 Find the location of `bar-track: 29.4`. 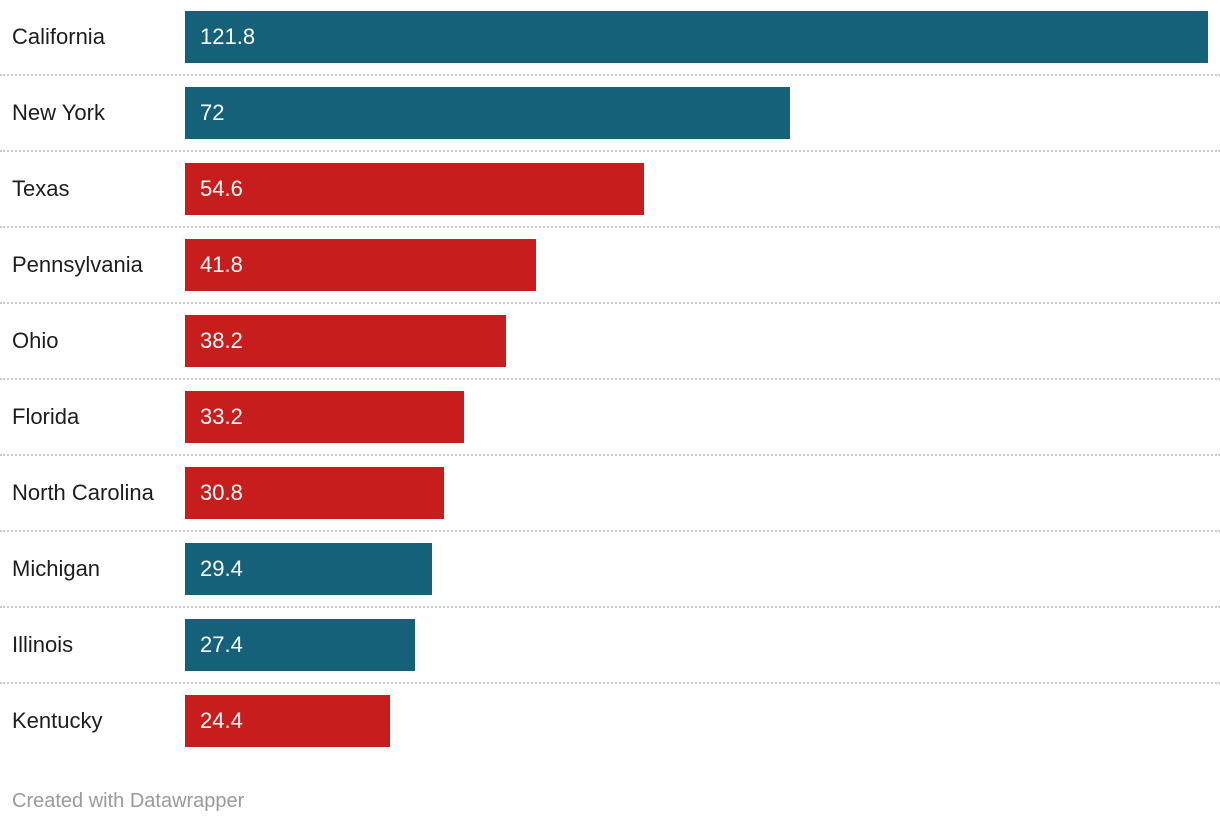

bar-track: 29.4 is located at coordinates (702, 569).